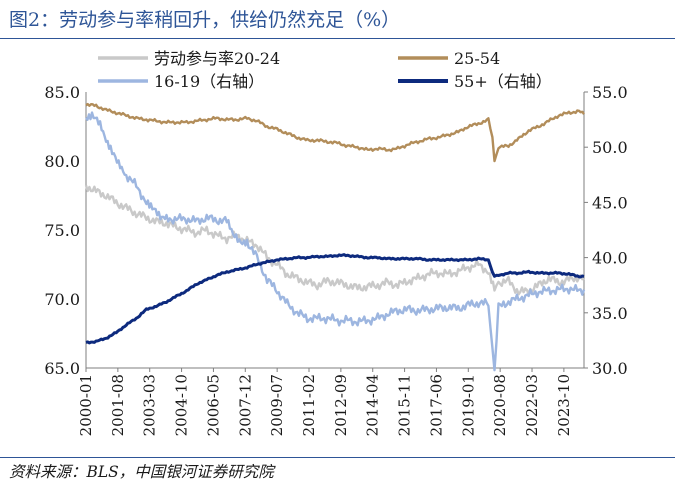 The height and width of the screenshot is (498, 675). I want to click on x-tick-label: 2020-08, so click(500, 405).